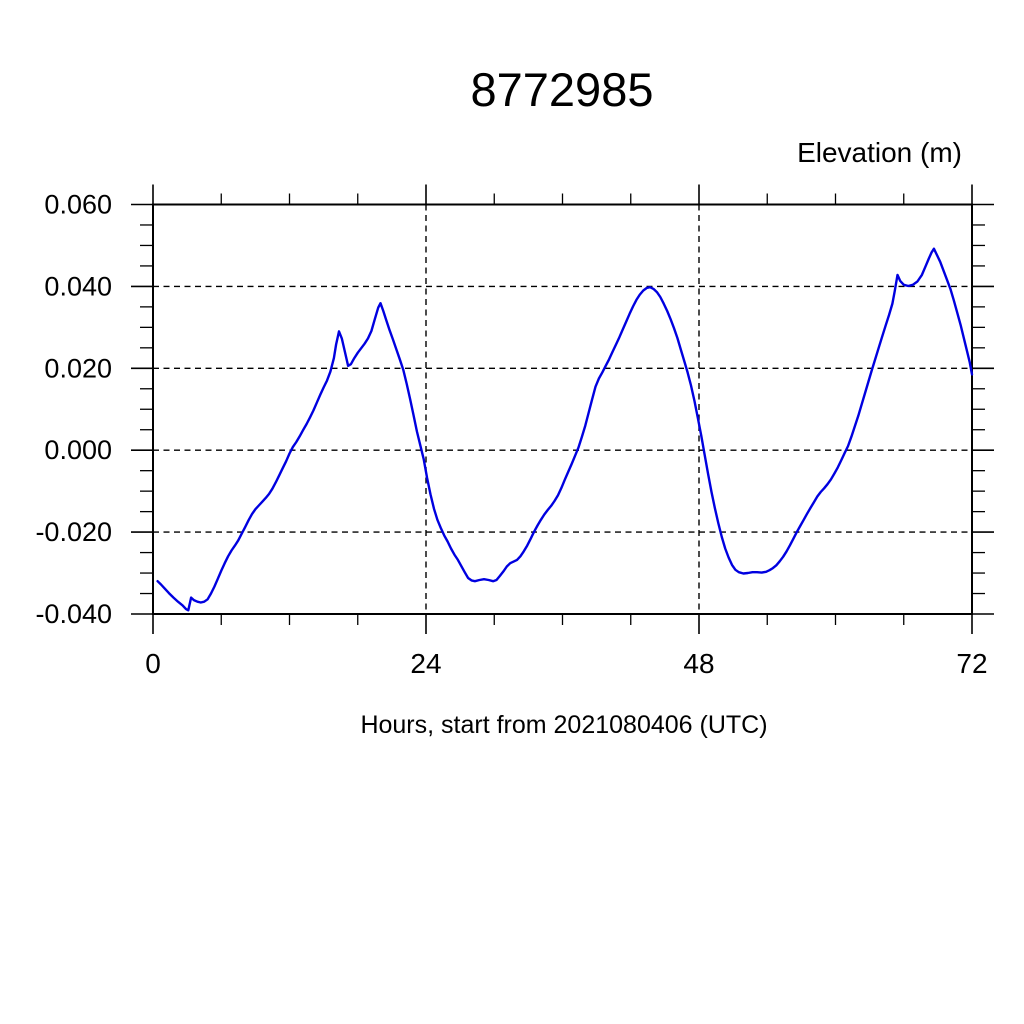  I want to click on y-tick-label: -0.040, so click(73, 614).